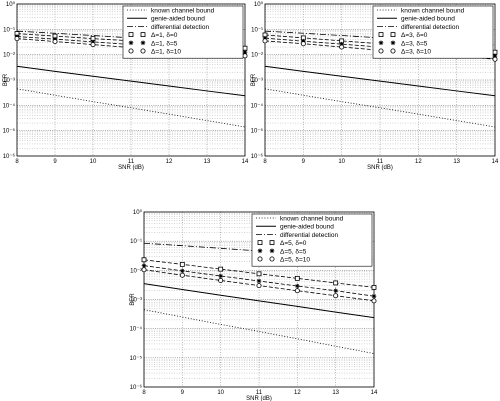  What do you see at coordinates (164, 35) in the screenshot?
I see `legend-label: Δ=1, δ=0` at bounding box center [164, 35].